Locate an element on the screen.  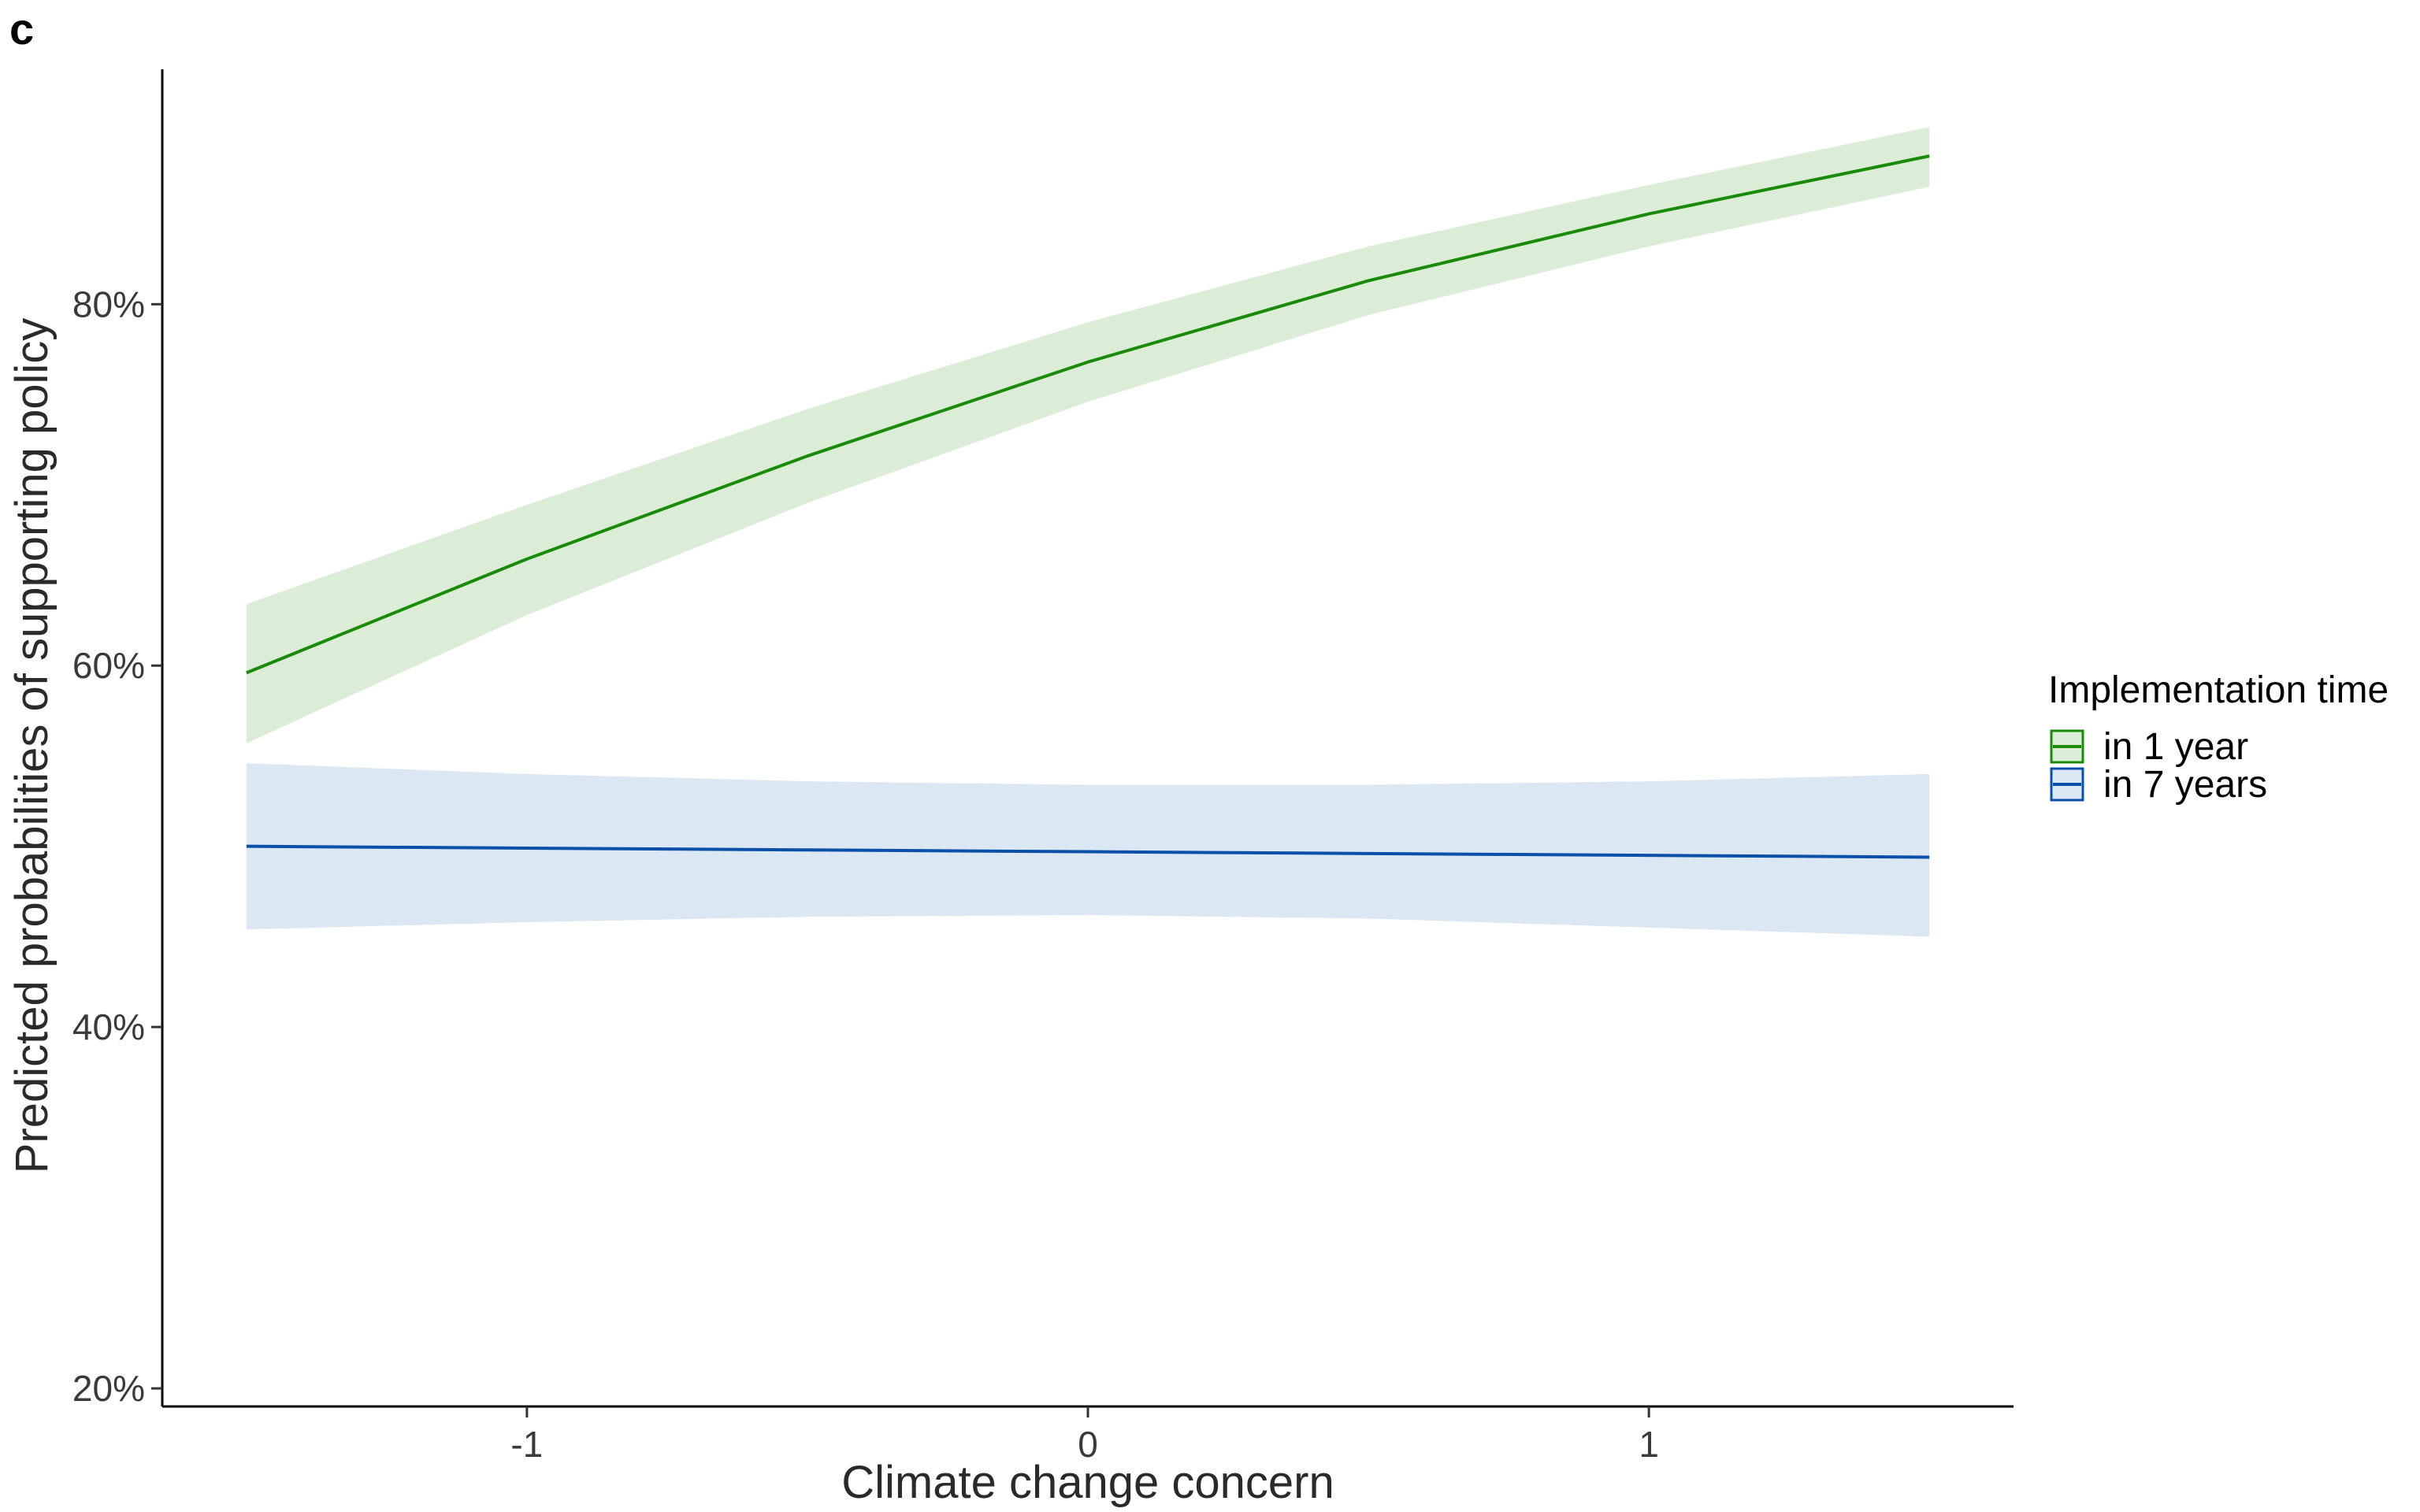
x-axis-ticks: -1 0 1 is located at coordinates (1084, 1435).